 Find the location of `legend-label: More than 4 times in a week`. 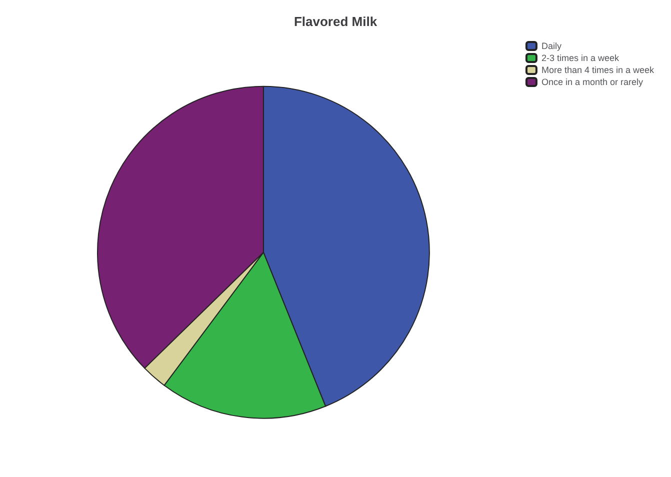

legend-label: More than 4 times in a week is located at coordinates (597, 70).